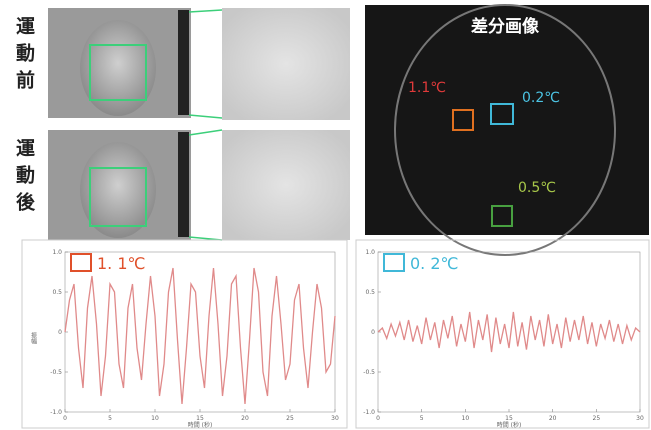 The height and width of the screenshot is (430, 651). Describe the element at coordinates (505, 26) in the screenshot. I see `diff-title: 差分画像` at that location.